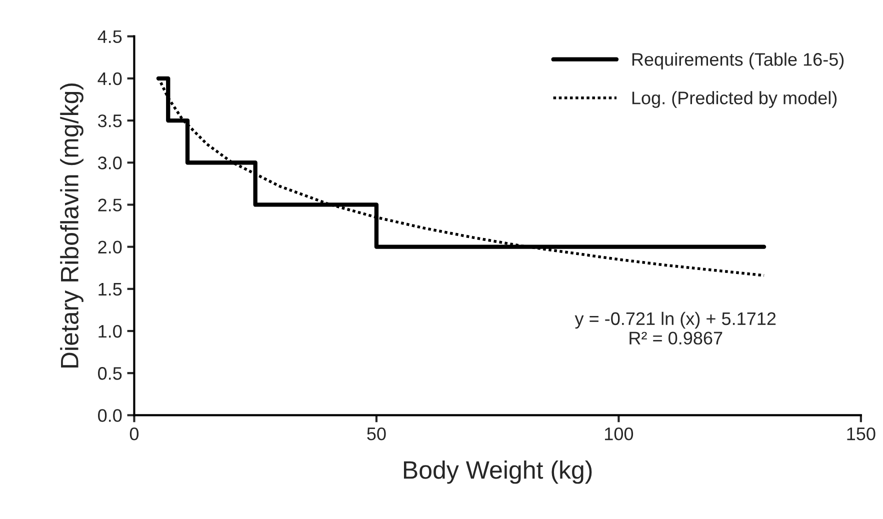  Describe the element at coordinates (861, 433) in the screenshot. I see `x-tick-label: 150` at that location.